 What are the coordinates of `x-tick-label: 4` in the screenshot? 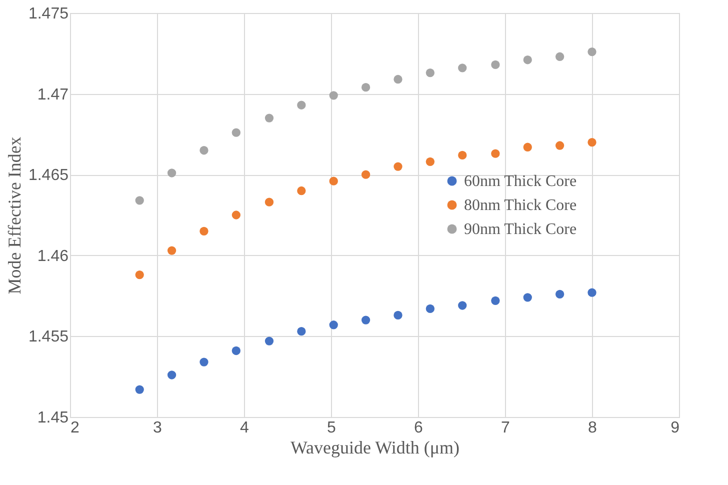 It's located at (245, 428).